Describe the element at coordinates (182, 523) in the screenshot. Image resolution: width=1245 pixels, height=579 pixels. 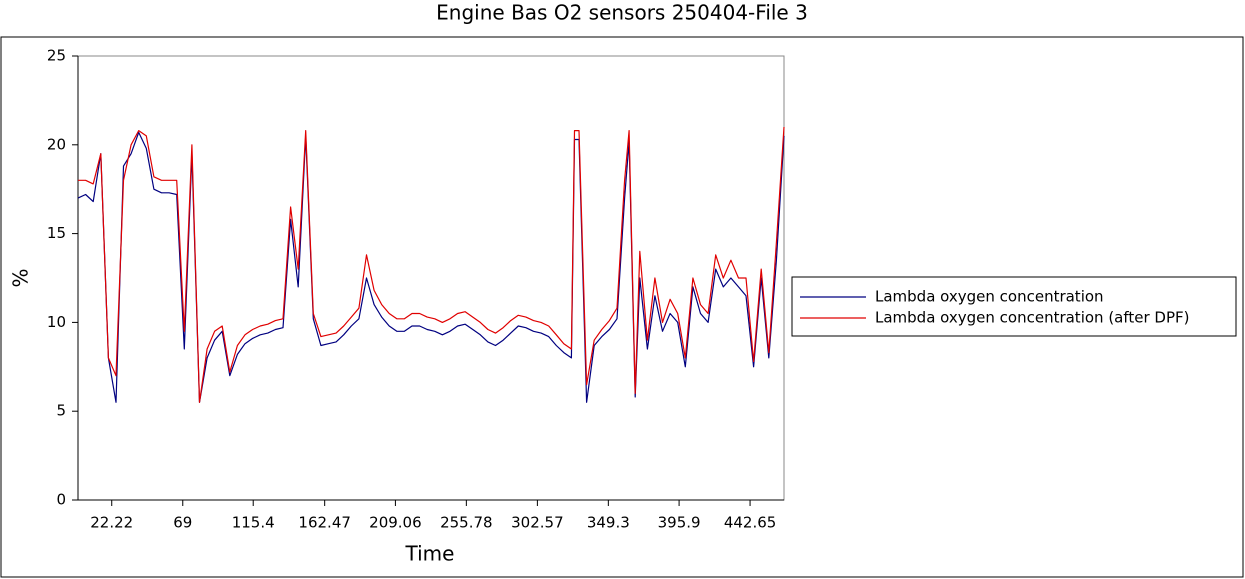
I see `x-tick-label: 69` at that location.